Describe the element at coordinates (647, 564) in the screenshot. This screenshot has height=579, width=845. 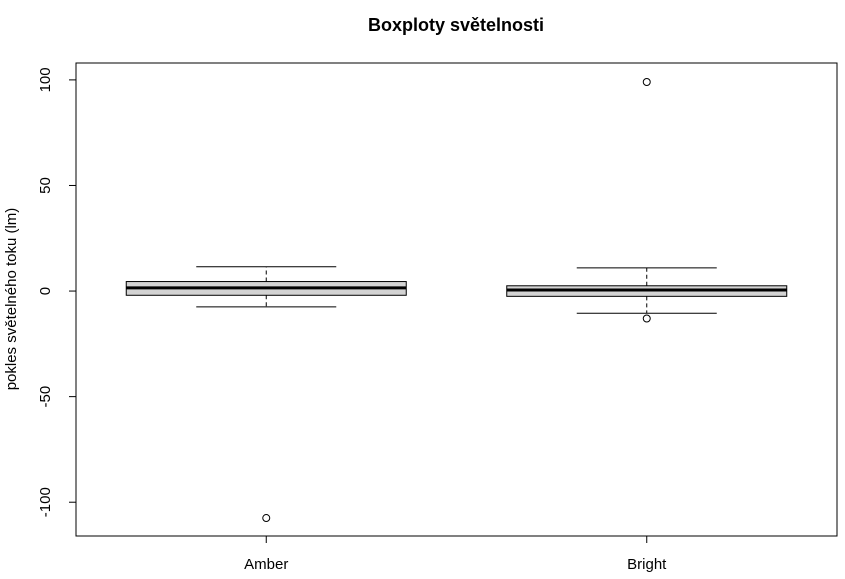
I see `x-tick-label: Bright` at that location.